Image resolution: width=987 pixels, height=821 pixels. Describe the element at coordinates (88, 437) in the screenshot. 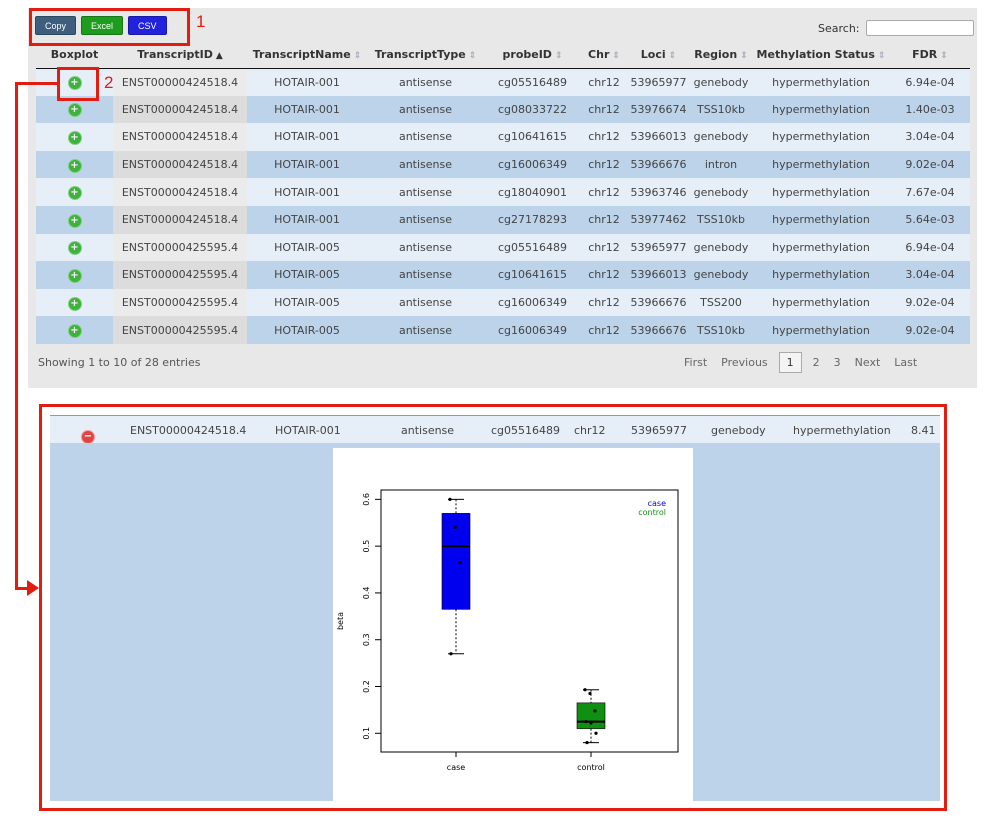

I see `minus-circle-icon: −` at that location.